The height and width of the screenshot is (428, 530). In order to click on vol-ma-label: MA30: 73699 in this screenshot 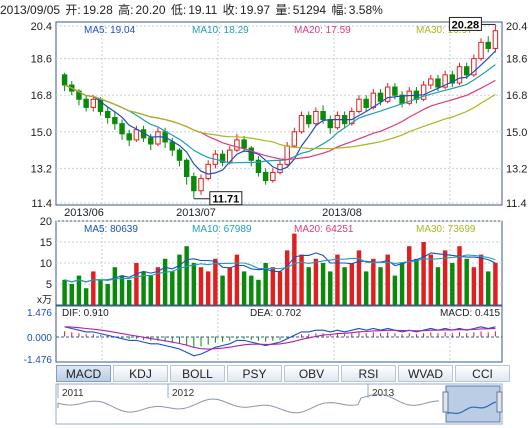, I will do `click(446, 229)`.